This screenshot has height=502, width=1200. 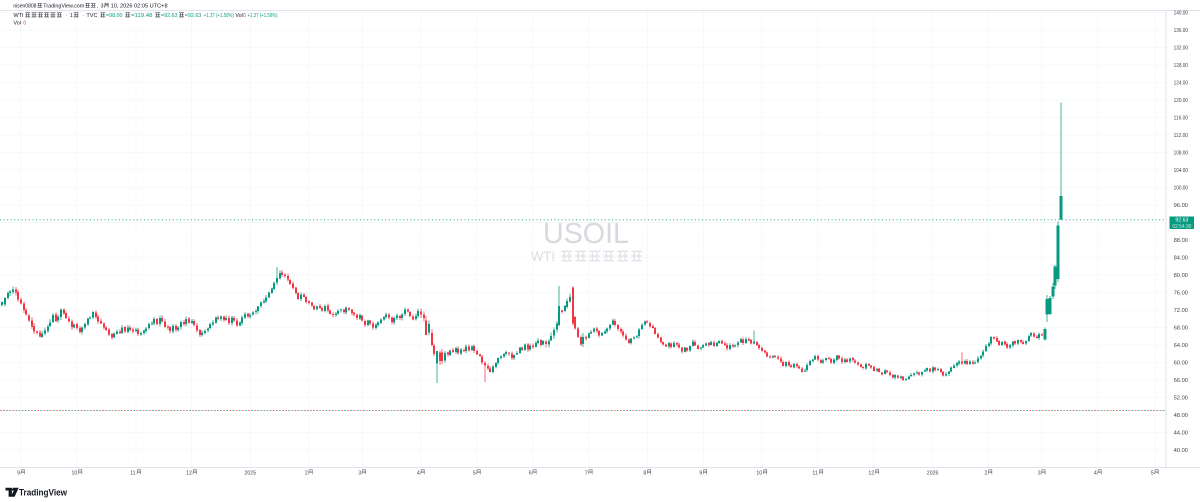 I want to click on svg-text: 116.00, so click(x=1181, y=118).